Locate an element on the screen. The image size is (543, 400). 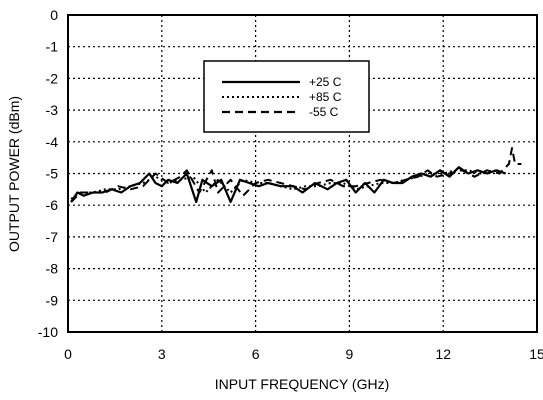
x-tick-label: 12 is located at coordinates (443, 354).